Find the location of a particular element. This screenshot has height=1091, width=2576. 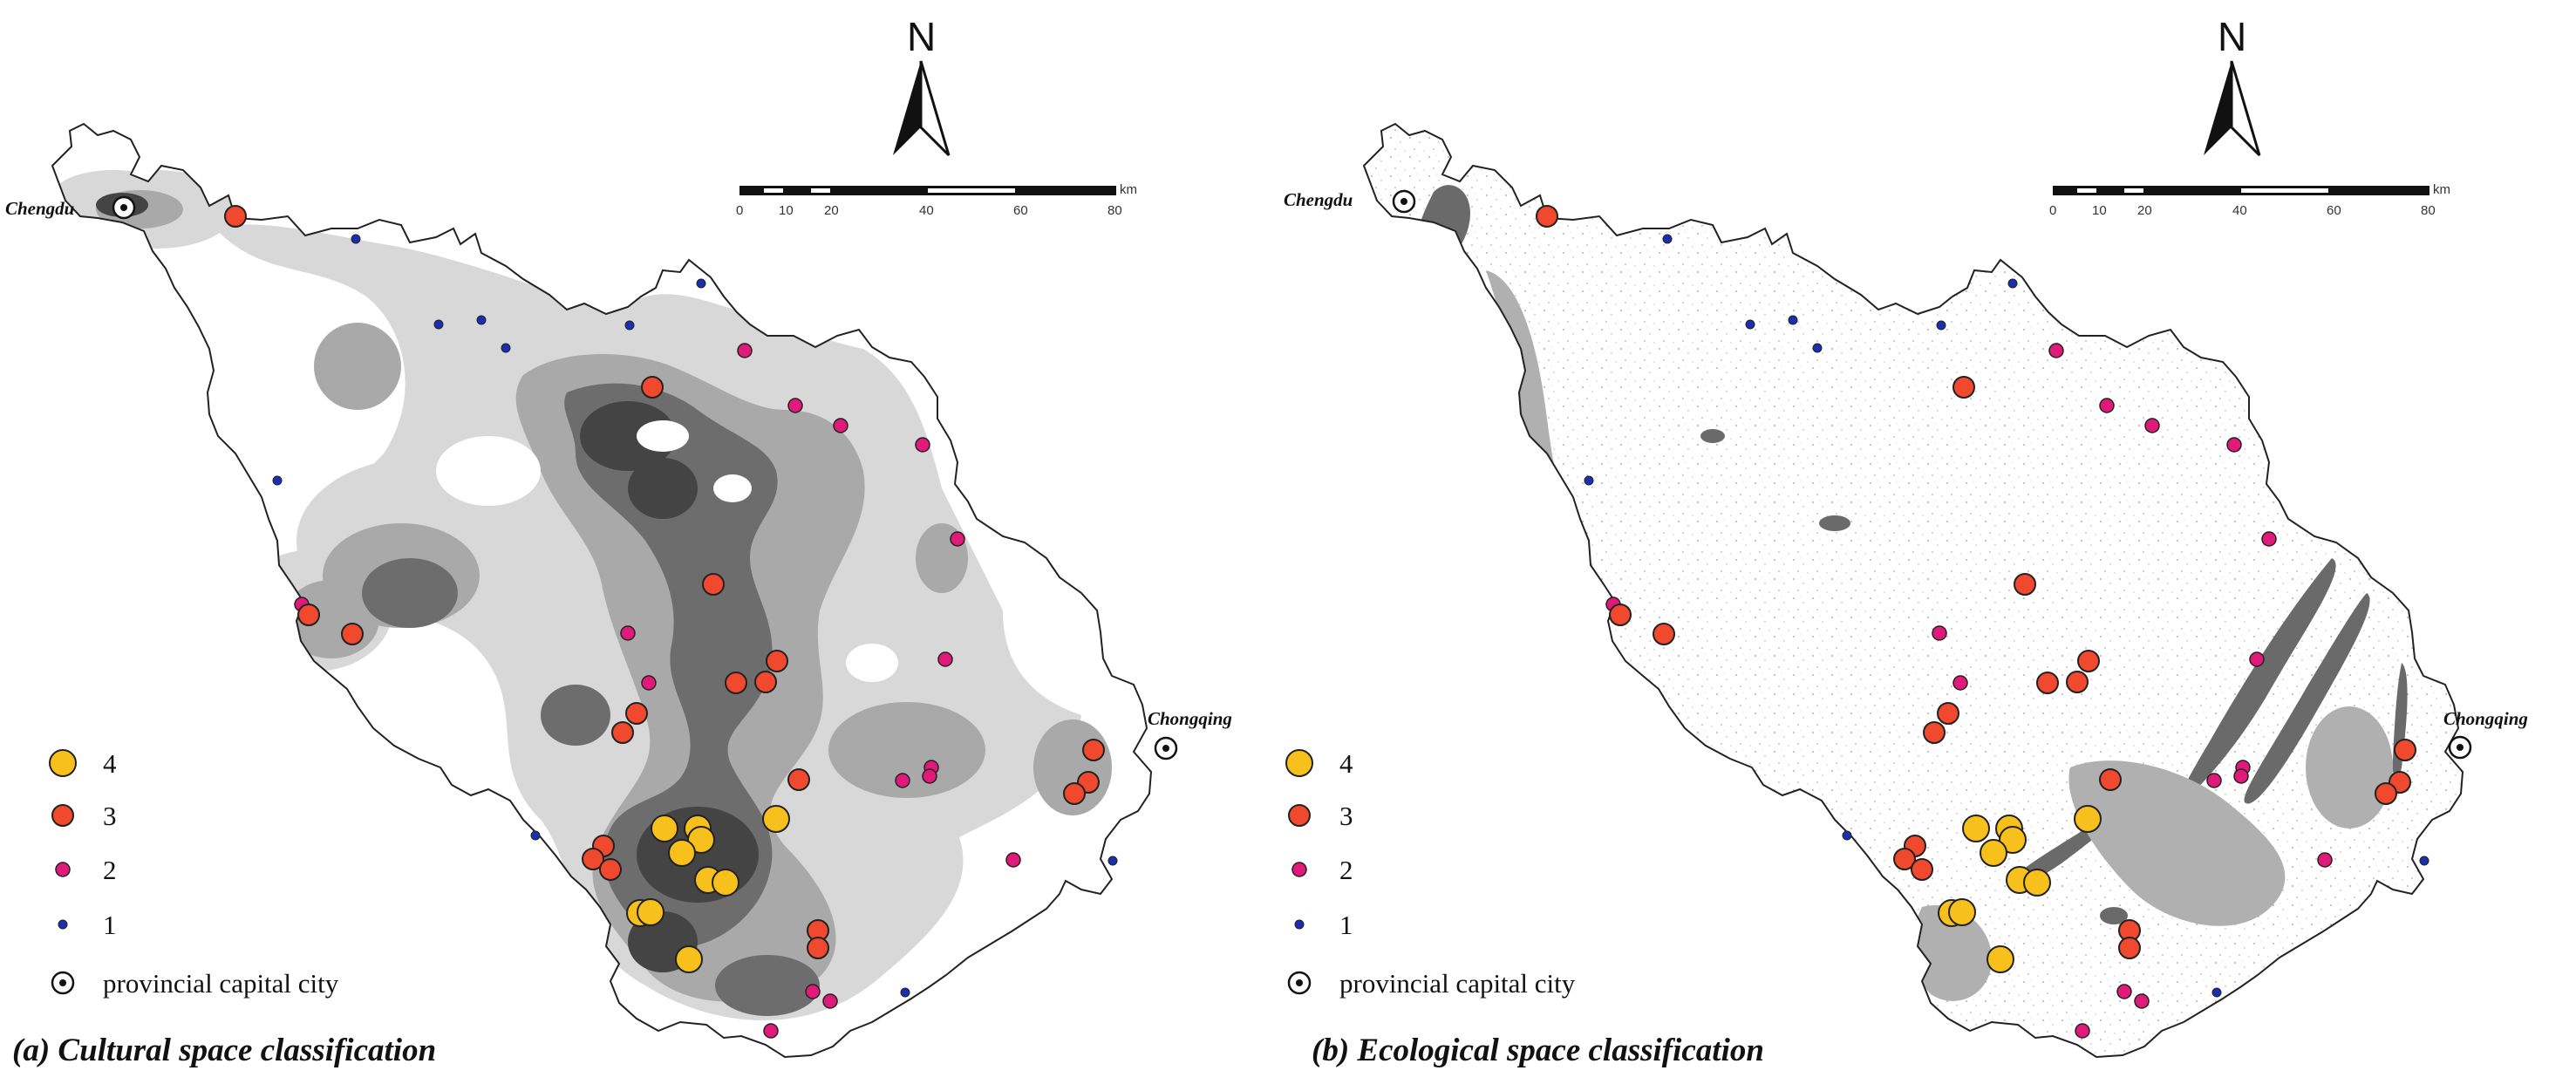

chengdu-marker-a is located at coordinates (124, 208).